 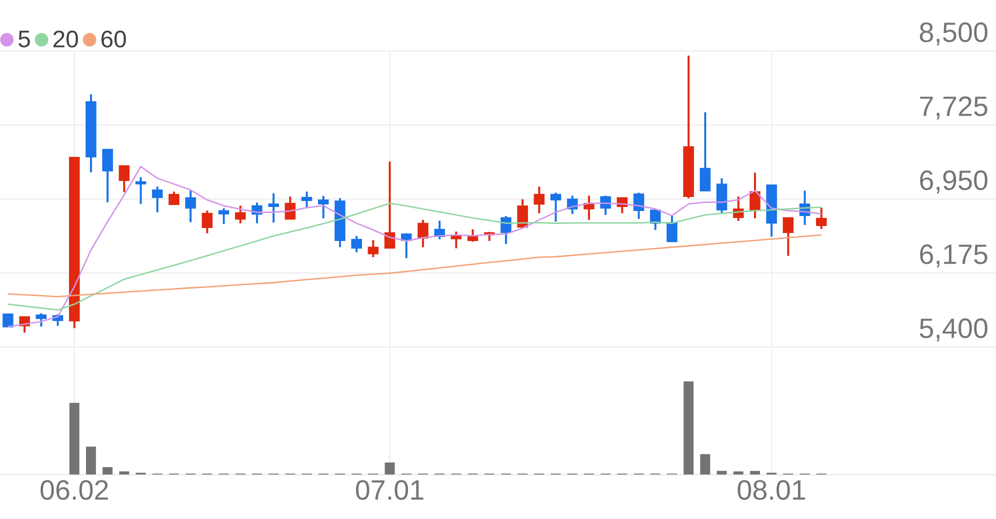 What do you see at coordinates (954, 182) in the screenshot?
I see `y-tick-label: 6,950` at bounding box center [954, 182].